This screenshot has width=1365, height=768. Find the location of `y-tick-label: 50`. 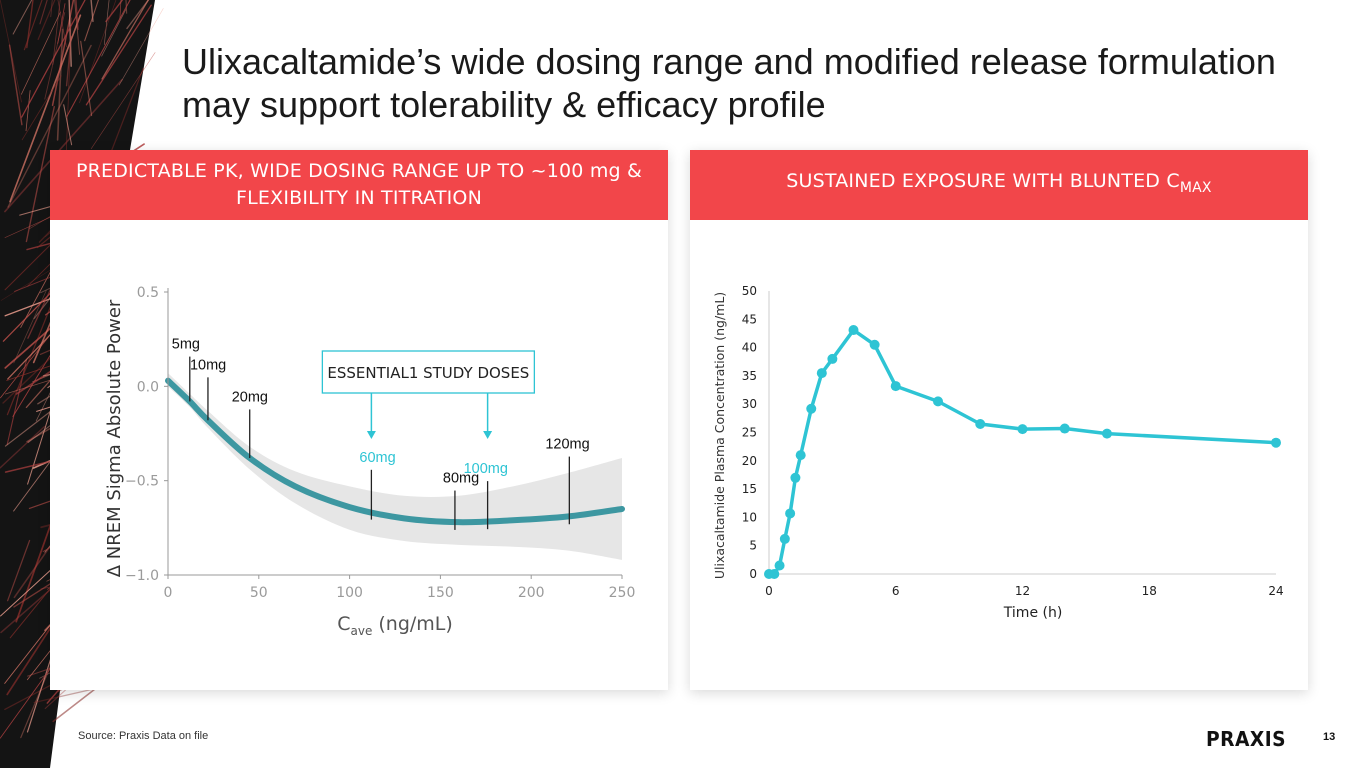

y-tick-label: 50 is located at coordinates (749, 291).